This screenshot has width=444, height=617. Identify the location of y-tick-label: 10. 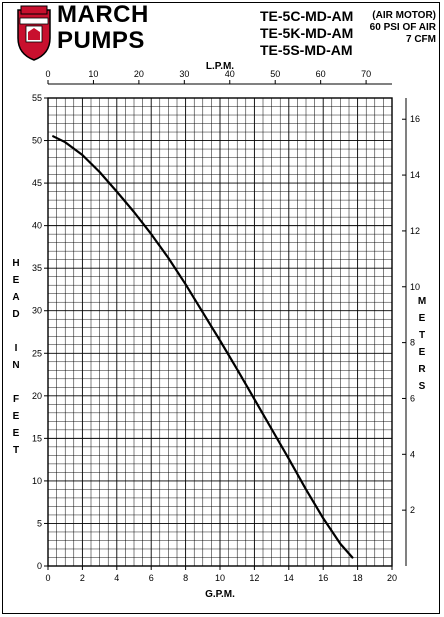
(37, 481).